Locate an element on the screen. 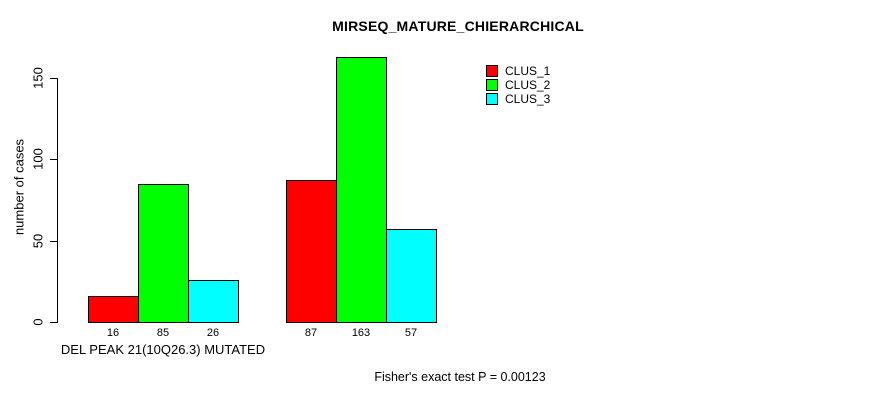  bar-clus_3-group2 is located at coordinates (411, 276).